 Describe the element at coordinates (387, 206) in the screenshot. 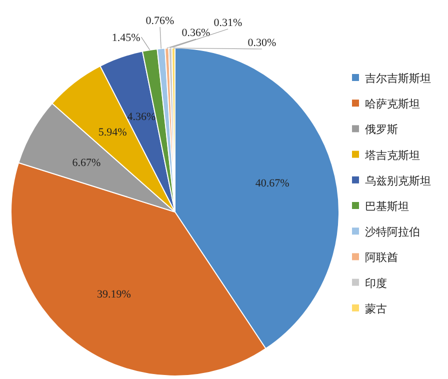

I see `legend-label: 巴基斯坦` at that location.